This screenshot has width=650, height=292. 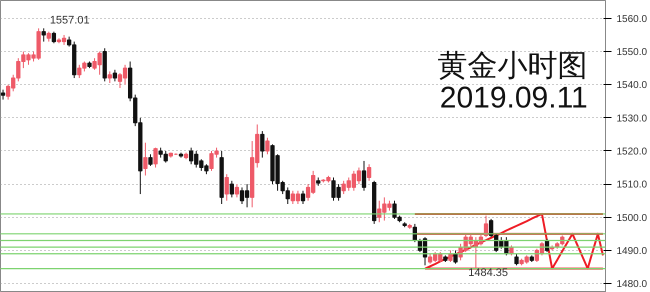 What do you see at coordinates (513, 66) in the screenshot?
I see `text: 黄金小时图` at bounding box center [513, 66].